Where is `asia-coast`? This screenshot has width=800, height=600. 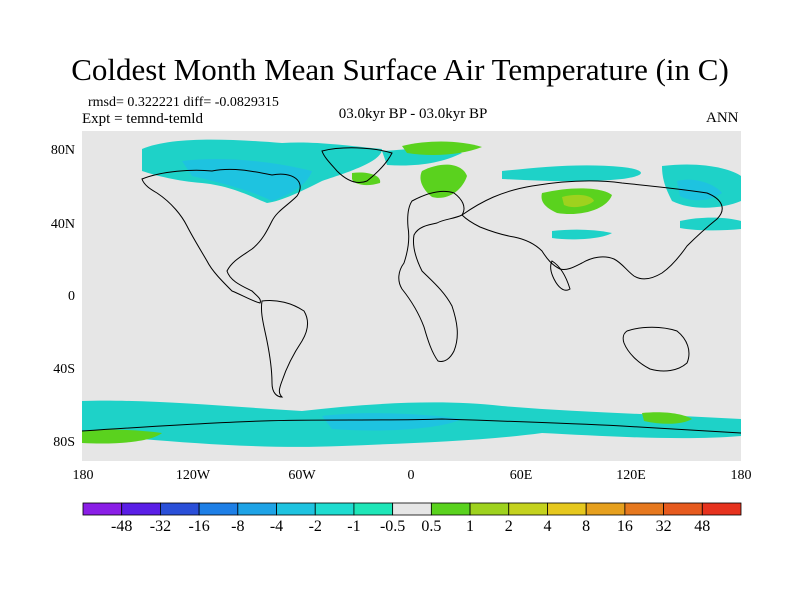 asia-coast is located at coordinates (592, 230).